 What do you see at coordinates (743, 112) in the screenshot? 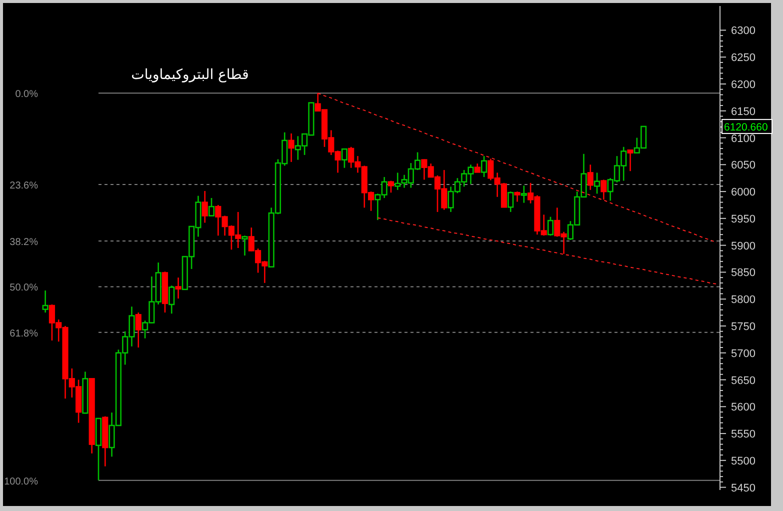
I see `y-tick-label: 6150` at bounding box center [743, 112].